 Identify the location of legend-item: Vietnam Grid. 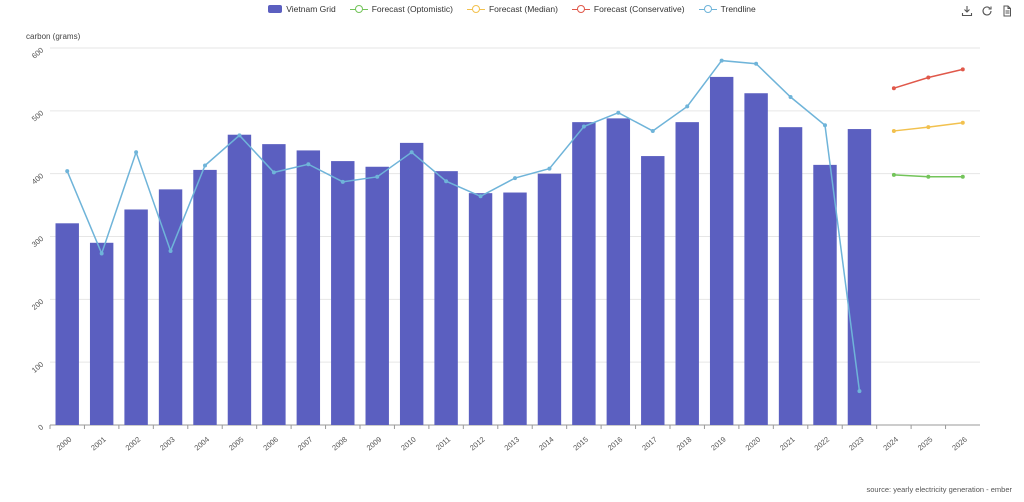
(302, 9).